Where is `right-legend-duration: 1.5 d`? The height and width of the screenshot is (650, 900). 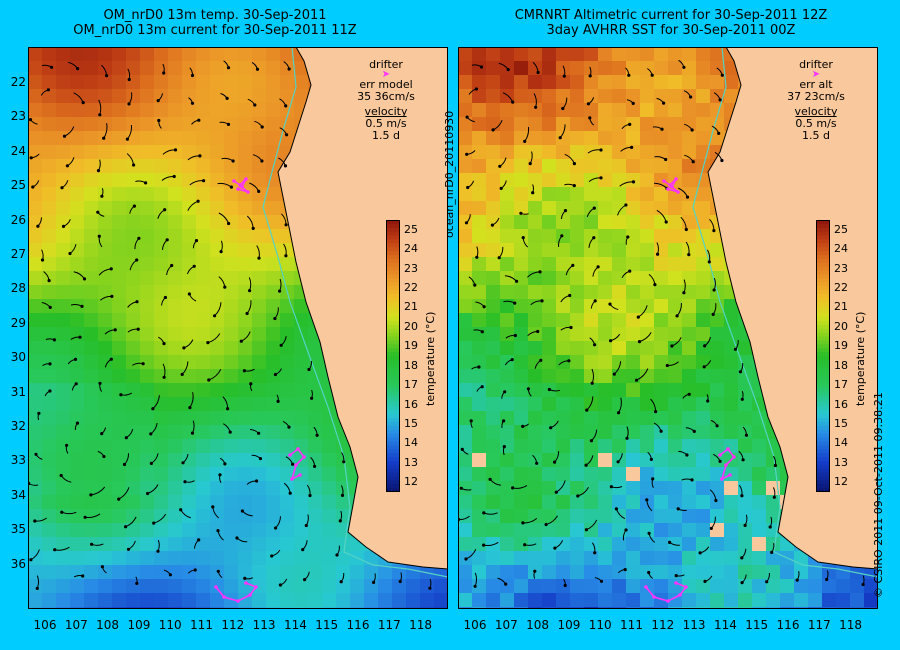
right-legend-duration: 1.5 d is located at coordinates (816, 135).